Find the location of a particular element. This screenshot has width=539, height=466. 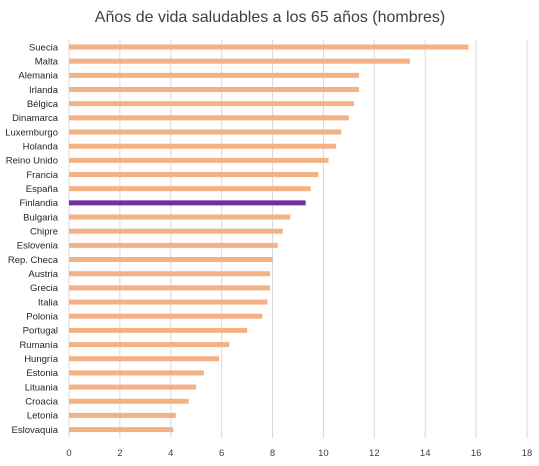

category-label: Bélgica is located at coordinates (43, 104).